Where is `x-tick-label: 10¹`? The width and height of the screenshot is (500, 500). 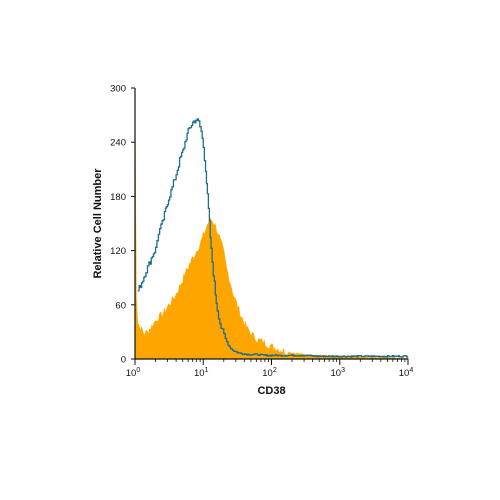 x-tick-label: 10¹ is located at coordinates (201, 373).